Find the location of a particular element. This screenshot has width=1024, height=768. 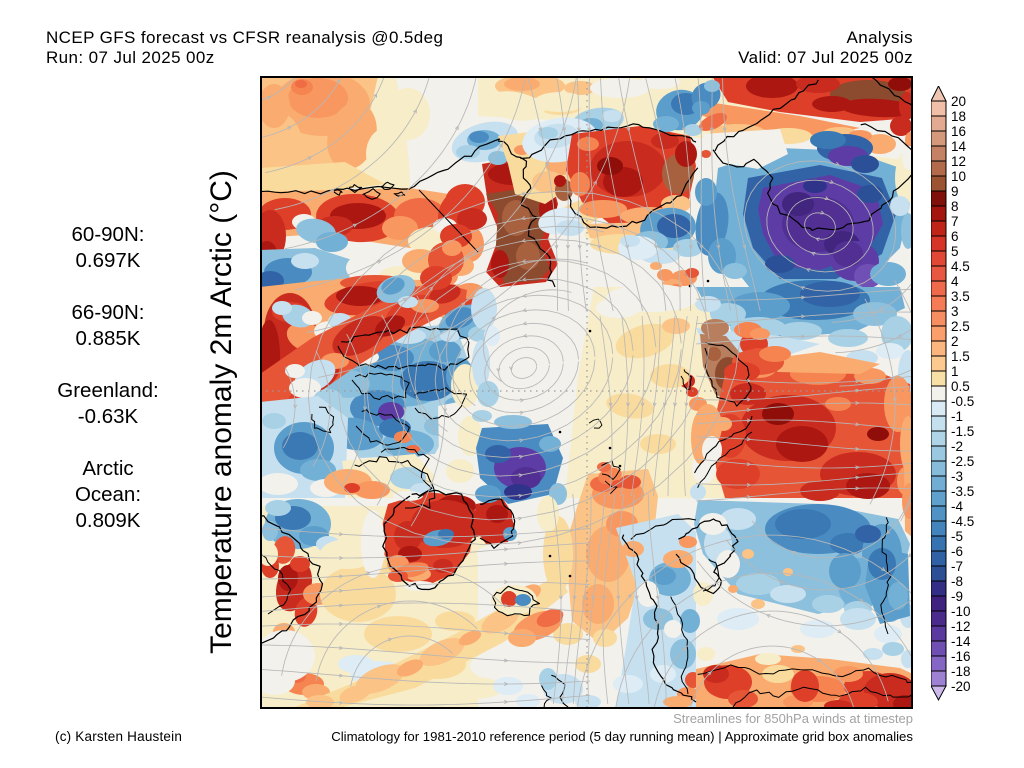

svg-text: -3.5 is located at coordinates (962, 491).